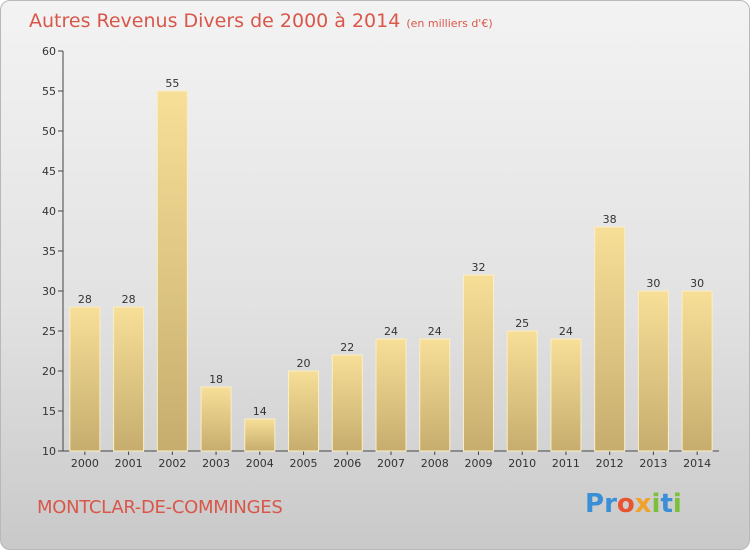 This screenshot has height=550, width=750. What do you see at coordinates (610, 463) in the screenshot?
I see `x-tick-label: 2012` at bounding box center [610, 463].